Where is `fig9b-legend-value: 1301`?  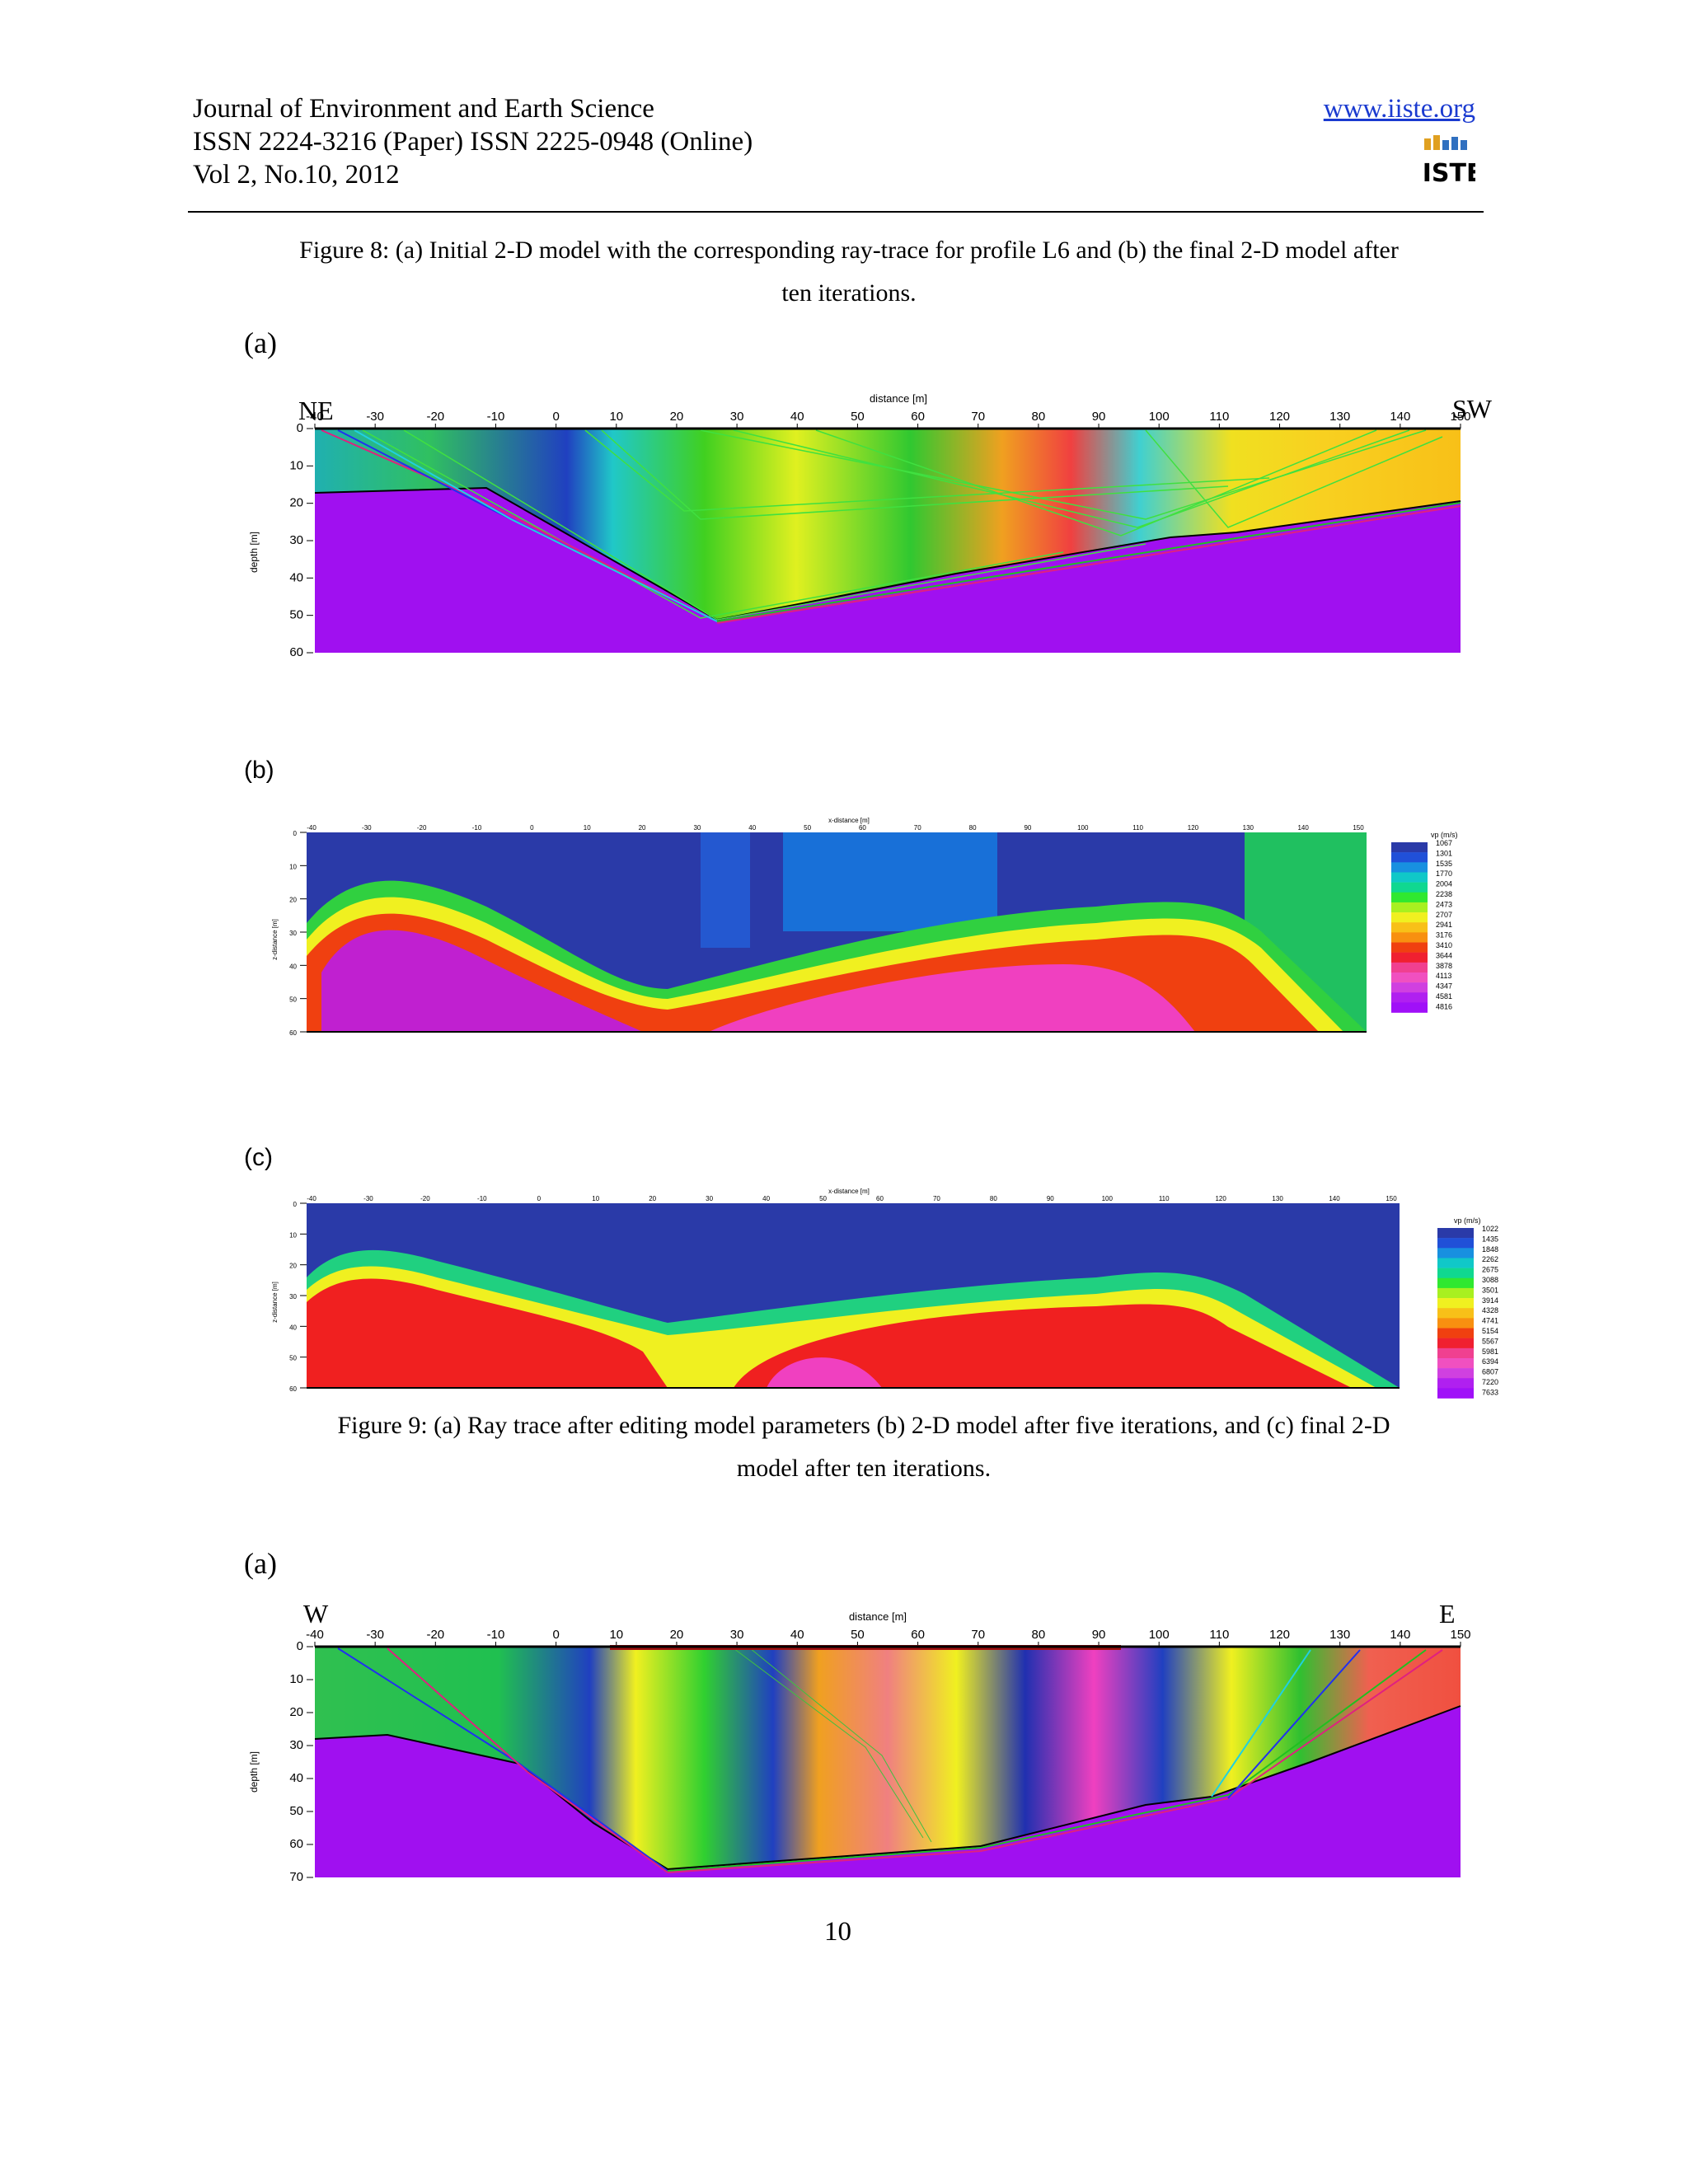
fig9b-legend-value: 1301 is located at coordinates (1444, 853).